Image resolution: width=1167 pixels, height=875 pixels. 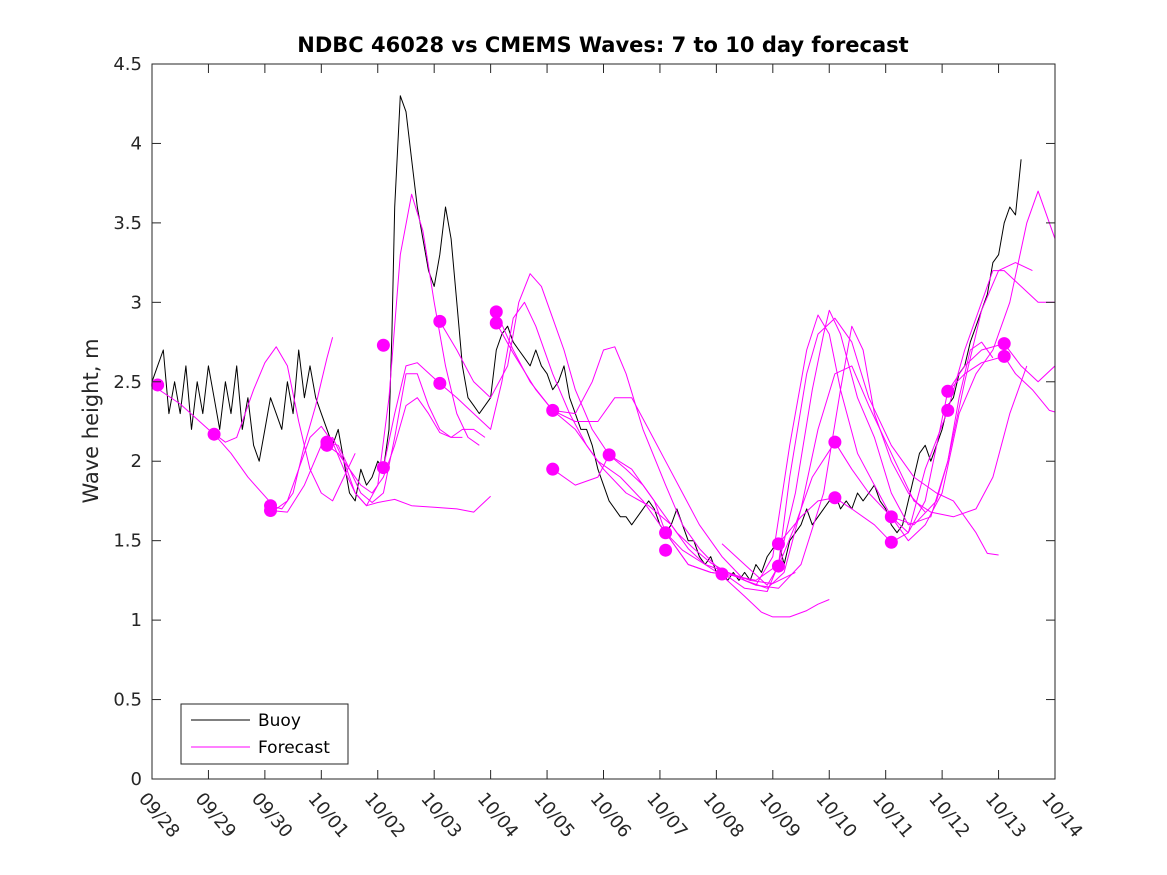 I want to click on legend-label-forecast: Forecast, so click(x=294, y=748).